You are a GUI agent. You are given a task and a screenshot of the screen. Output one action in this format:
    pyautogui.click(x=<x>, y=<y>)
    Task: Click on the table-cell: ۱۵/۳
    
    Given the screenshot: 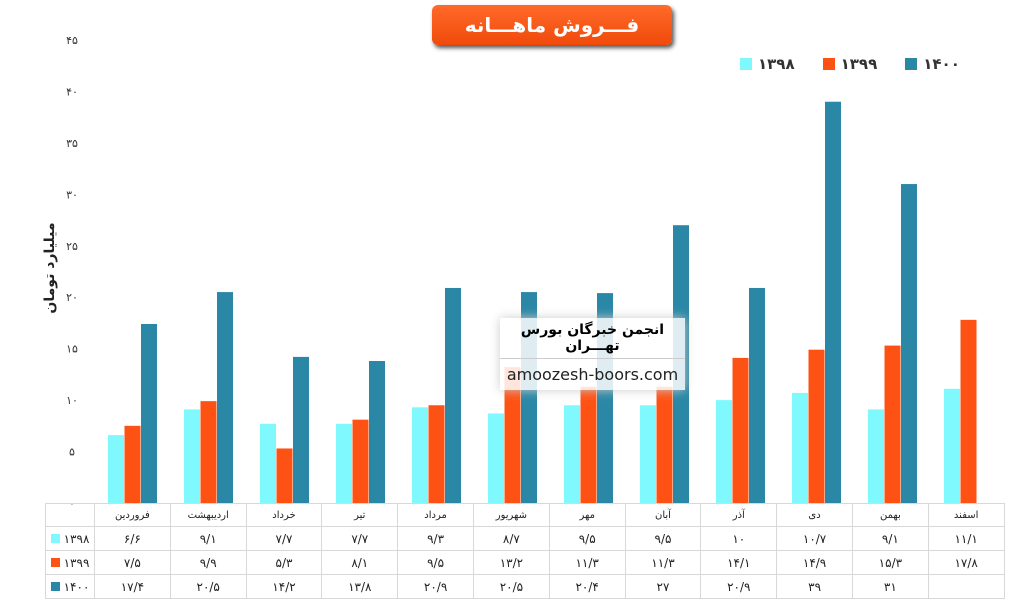 What is the action you would take?
    pyautogui.click(x=890, y=562)
    